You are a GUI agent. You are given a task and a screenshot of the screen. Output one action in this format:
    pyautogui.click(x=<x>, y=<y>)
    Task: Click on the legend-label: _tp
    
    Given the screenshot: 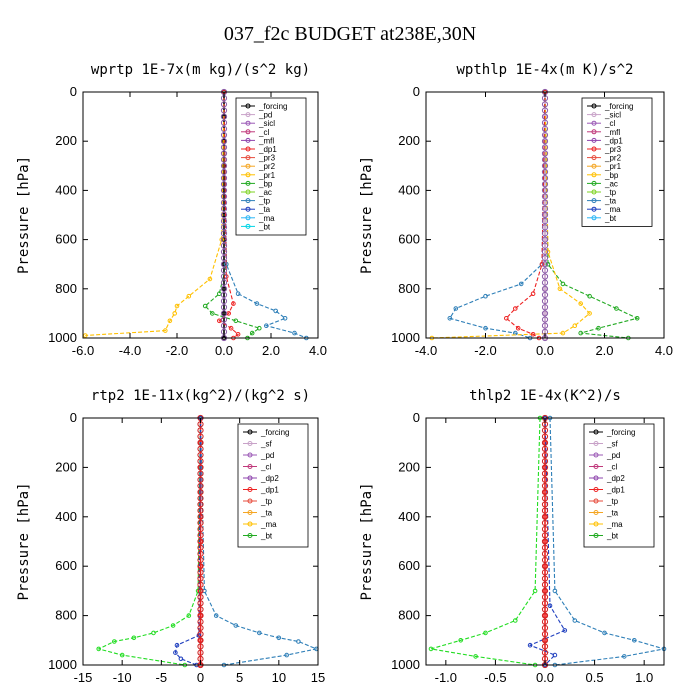 What is the action you would take?
    pyautogui.click(x=610, y=192)
    